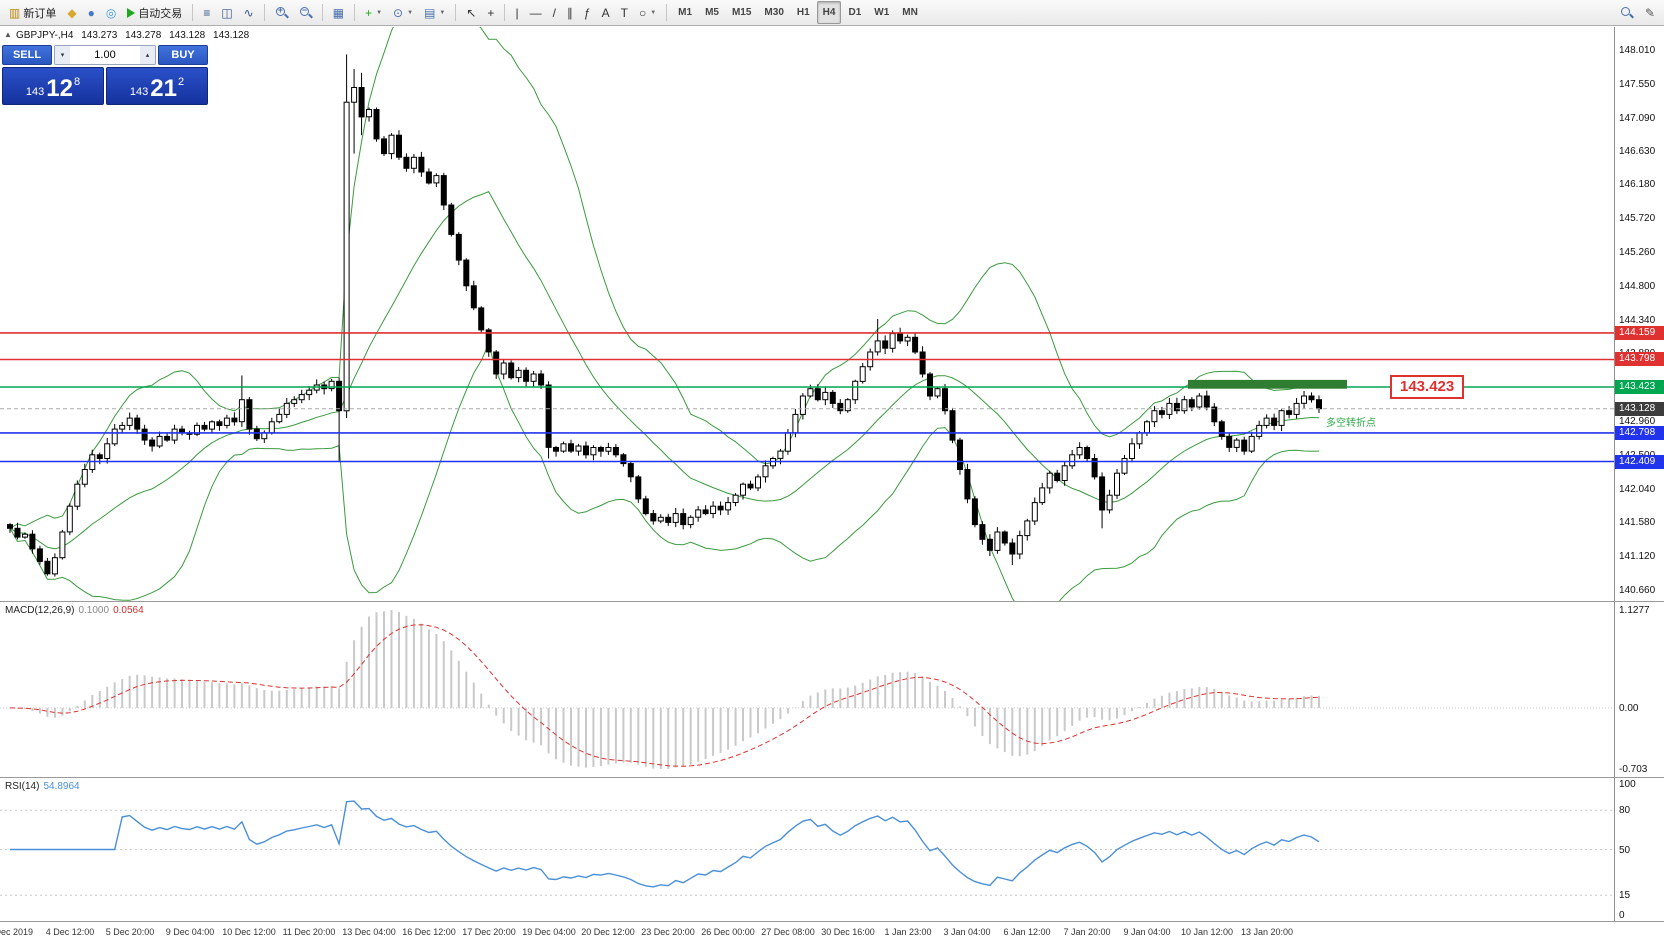 The height and width of the screenshot is (945, 1664). What do you see at coordinates (70, 932) in the screenshot?
I see `time-label: 4 Dec 12:00` at bounding box center [70, 932].